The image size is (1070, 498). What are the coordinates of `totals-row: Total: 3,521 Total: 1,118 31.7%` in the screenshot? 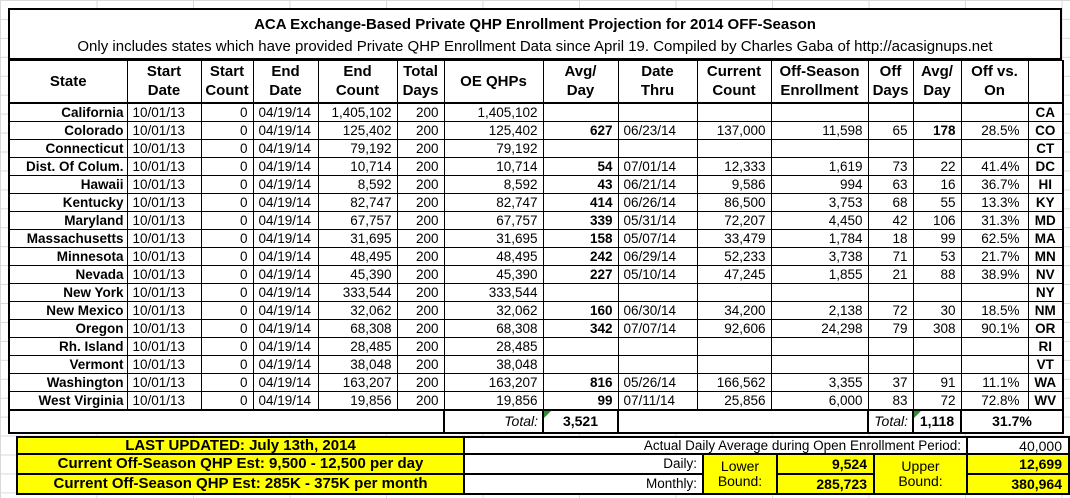 It's located at (536, 421).